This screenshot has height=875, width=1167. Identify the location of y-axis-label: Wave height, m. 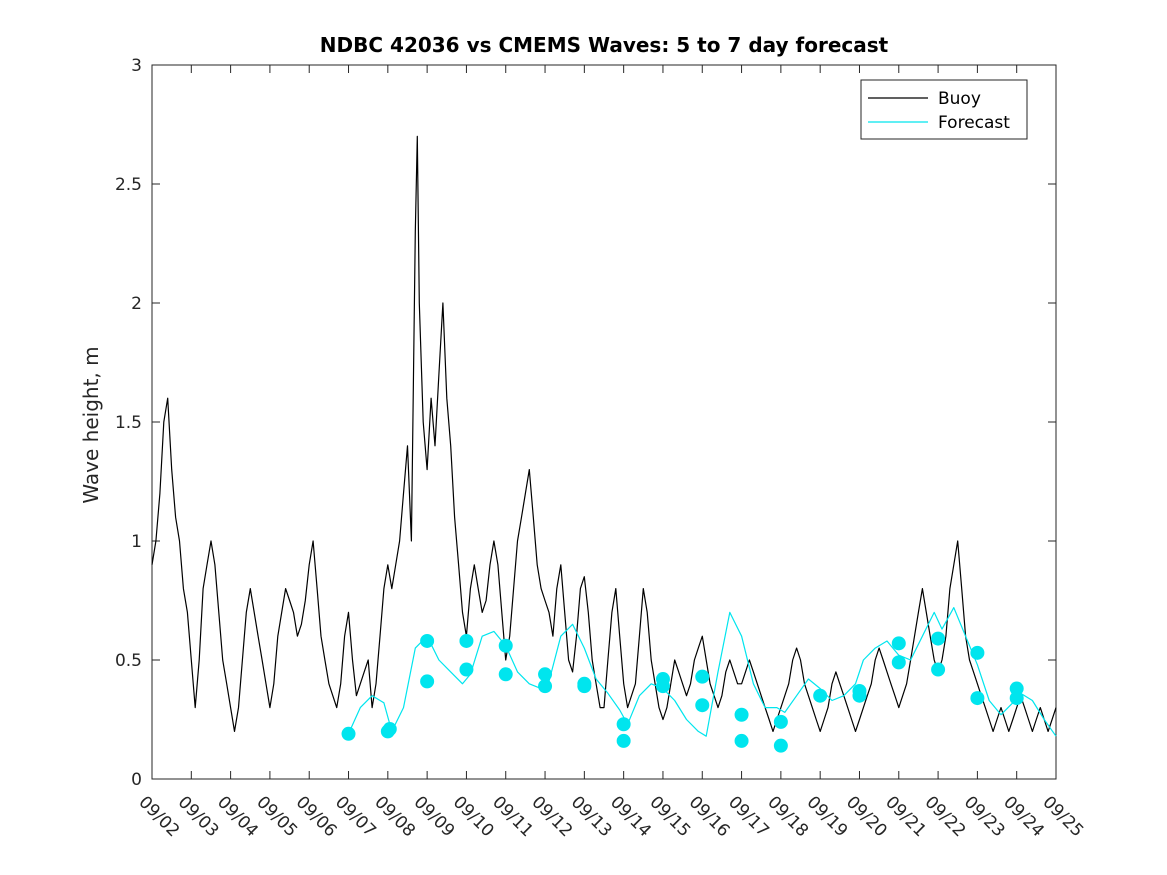
(91, 424).